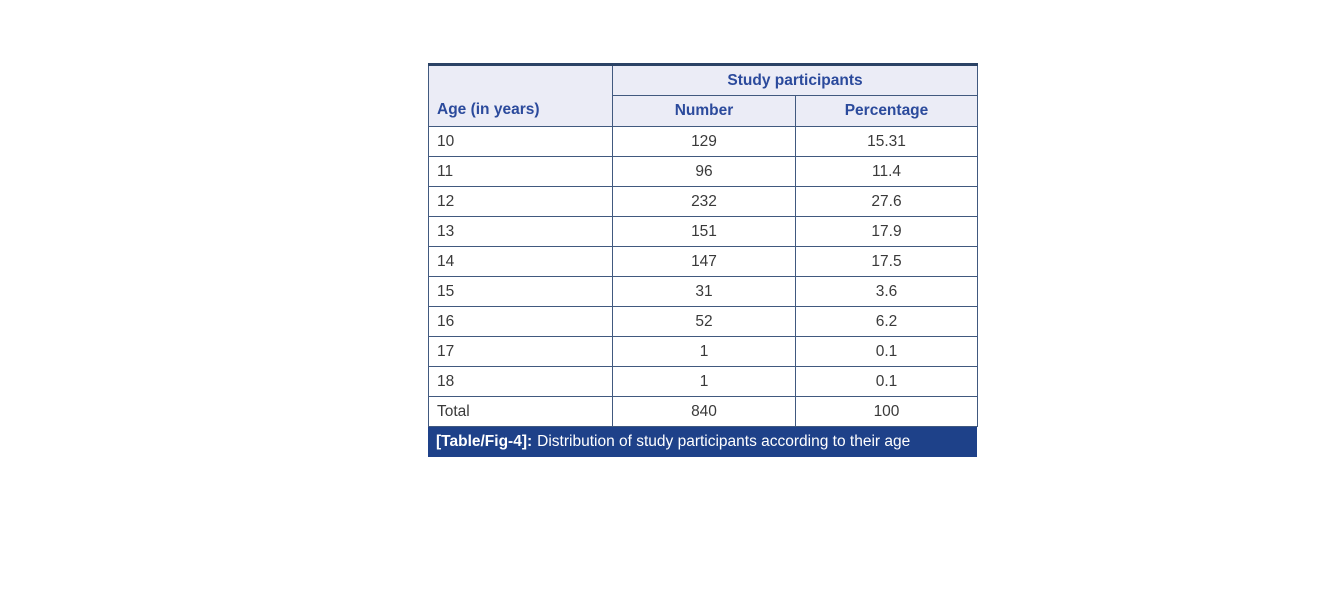  I want to click on age-cell: 10, so click(520, 141).